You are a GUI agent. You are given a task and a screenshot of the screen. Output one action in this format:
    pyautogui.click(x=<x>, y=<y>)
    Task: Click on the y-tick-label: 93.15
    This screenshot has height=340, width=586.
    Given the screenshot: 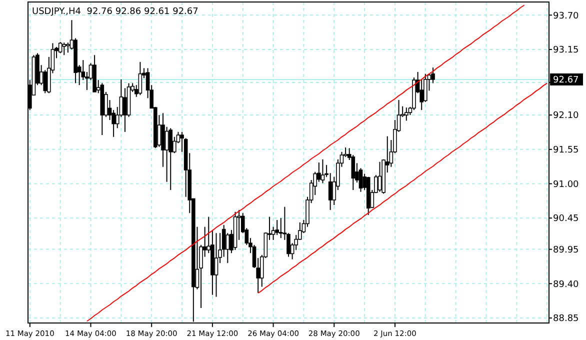 What is the action you would take?
    pyautogui.click(x=566, y=51)
    